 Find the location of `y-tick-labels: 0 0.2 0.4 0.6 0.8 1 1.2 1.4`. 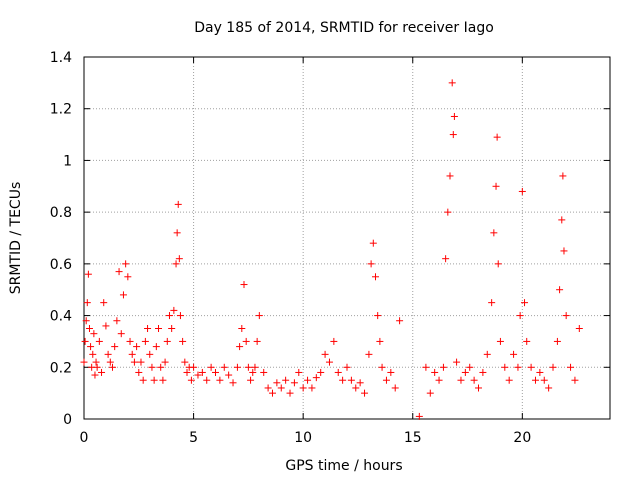

y-tick-labels: 0 0.2 0.4 0.6 0.8 1 1.2 1.4 is located at coordinates (61, 239).